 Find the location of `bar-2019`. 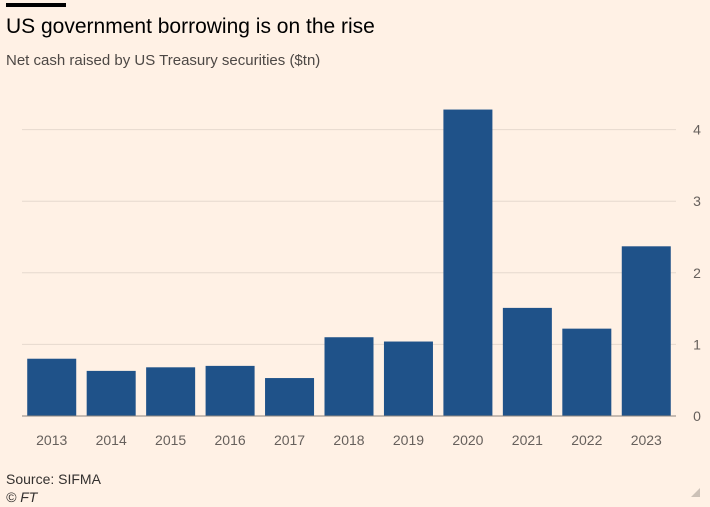

bar-2019 is located at coordinates (408, 378).